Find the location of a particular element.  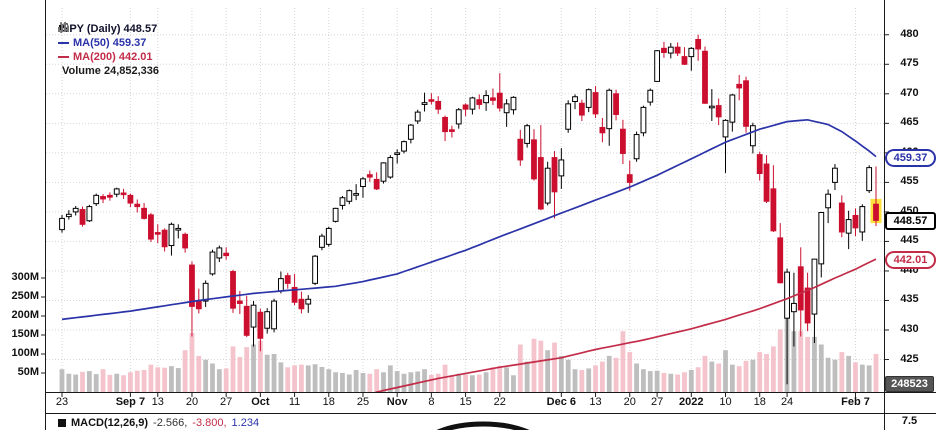

time-tick-label: 8 is located at coordinates (431, 402).